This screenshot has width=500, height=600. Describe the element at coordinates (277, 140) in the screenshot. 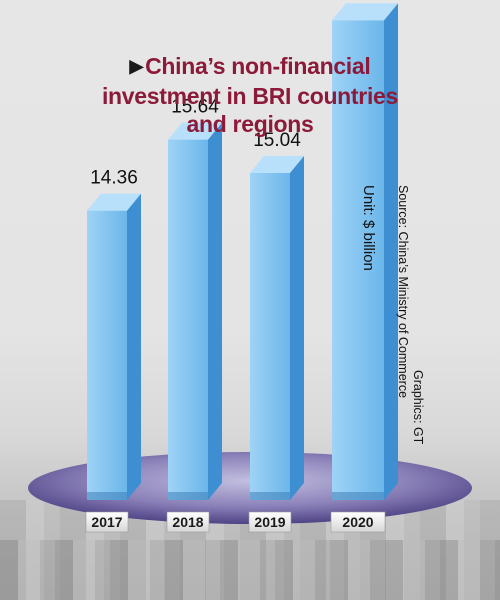

I see `data-label-2019: 15.04` at that location.